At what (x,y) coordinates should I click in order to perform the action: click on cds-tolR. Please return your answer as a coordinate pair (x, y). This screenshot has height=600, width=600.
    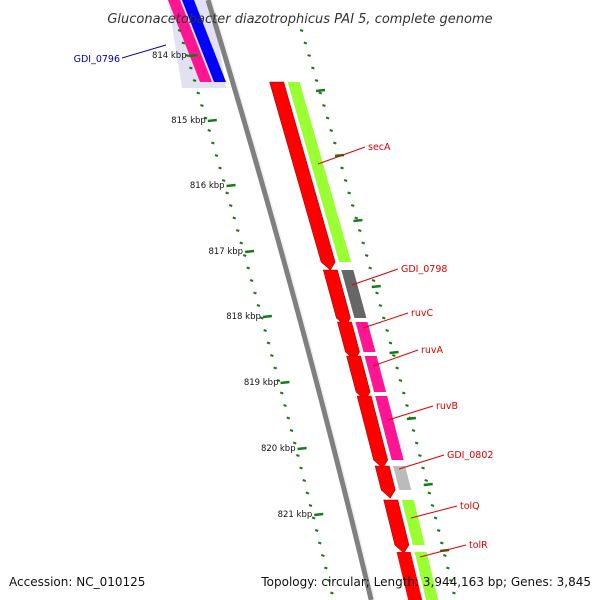
    Looking at the image, I should click on (409, 576).